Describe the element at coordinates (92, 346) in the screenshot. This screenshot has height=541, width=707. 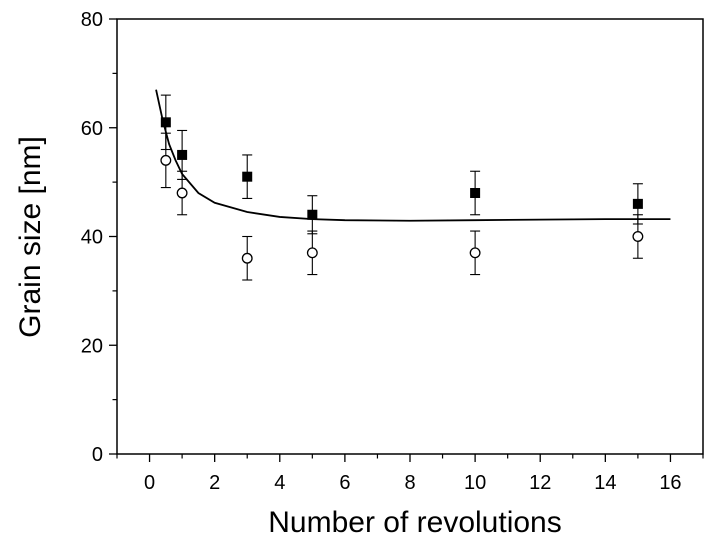
I see `y-tick-label: 20` at that location.